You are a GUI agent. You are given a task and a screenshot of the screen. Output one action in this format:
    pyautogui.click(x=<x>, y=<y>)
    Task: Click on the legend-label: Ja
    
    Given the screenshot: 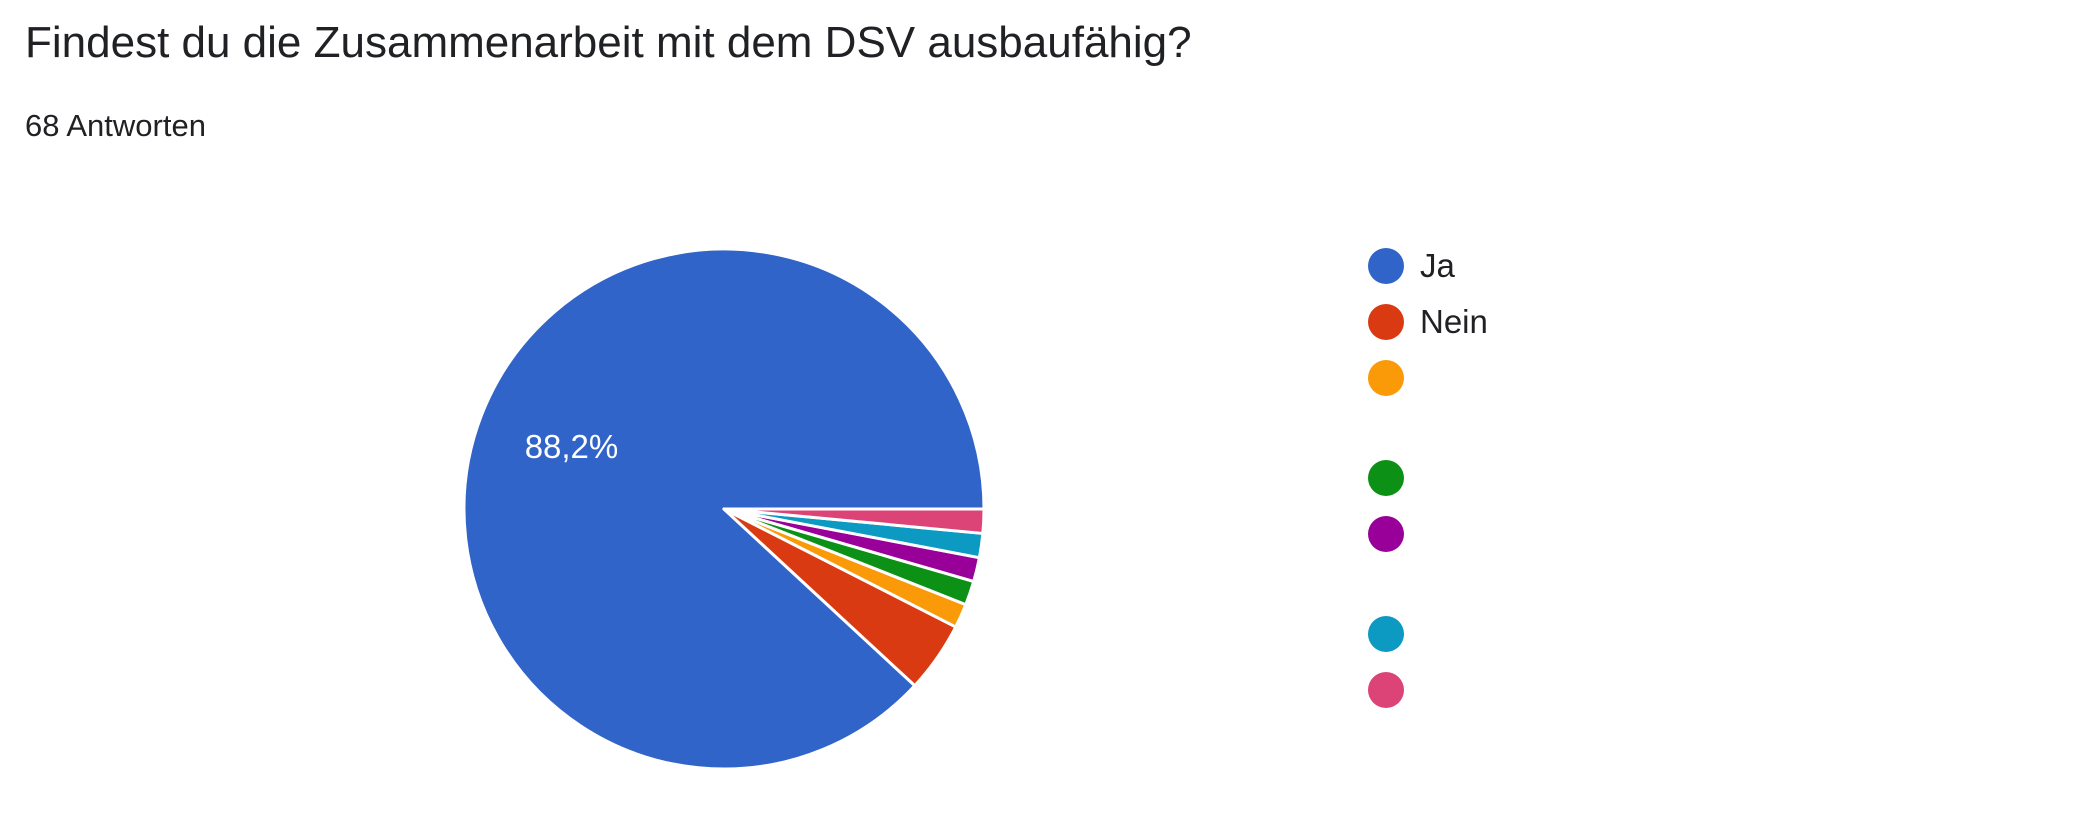 What is the action you would take?
    pyautogui.click(x=1437, y=265)
    